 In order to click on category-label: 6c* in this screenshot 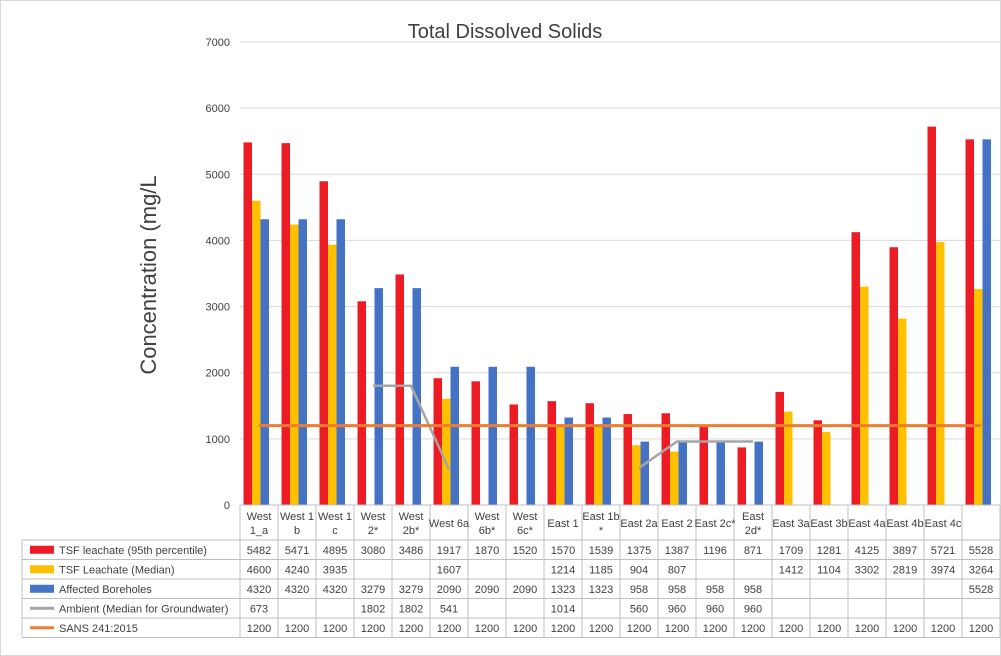, I will do `click(525, 531)`.